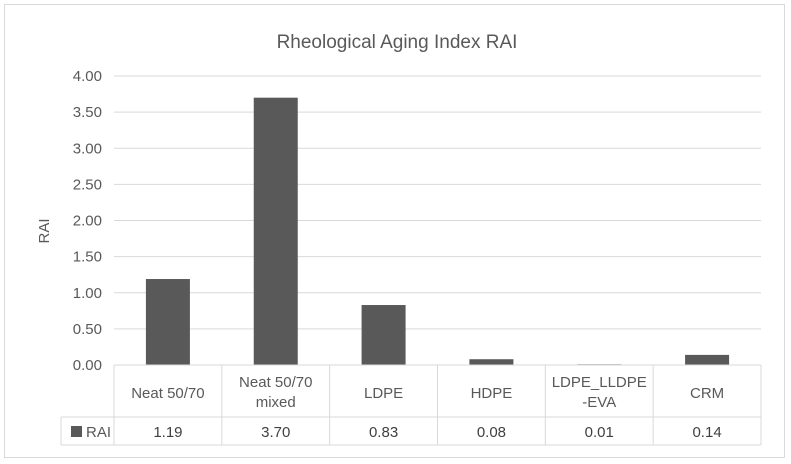 The width and height of the screenshot is (791, 464). I want to click on data-value-label: 3.70, so click(275, 432).